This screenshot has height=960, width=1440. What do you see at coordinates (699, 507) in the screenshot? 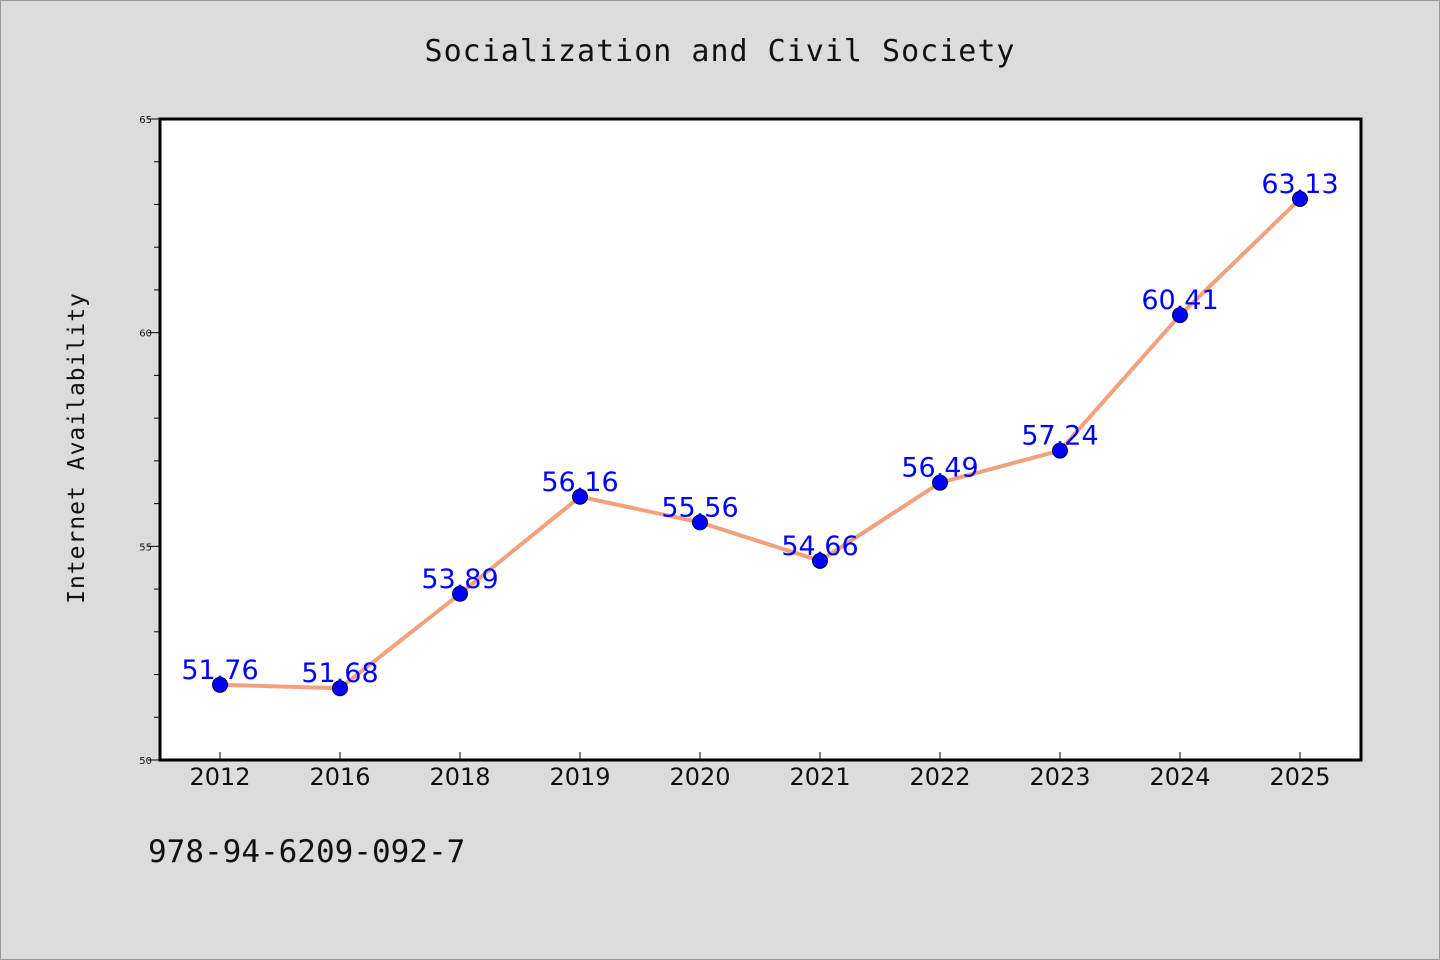
I see `data-label: 55.56` at bounding box center [699, 507].